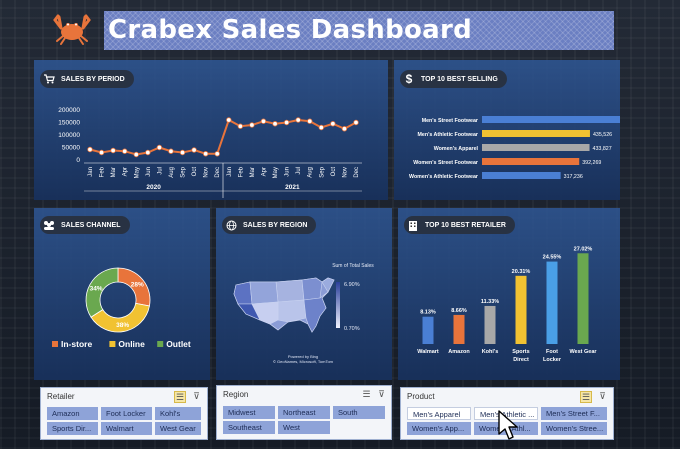  Describe the element at coordinates (421, 396) in the screenshot. I see `product-slicer-header: Product` at that location.